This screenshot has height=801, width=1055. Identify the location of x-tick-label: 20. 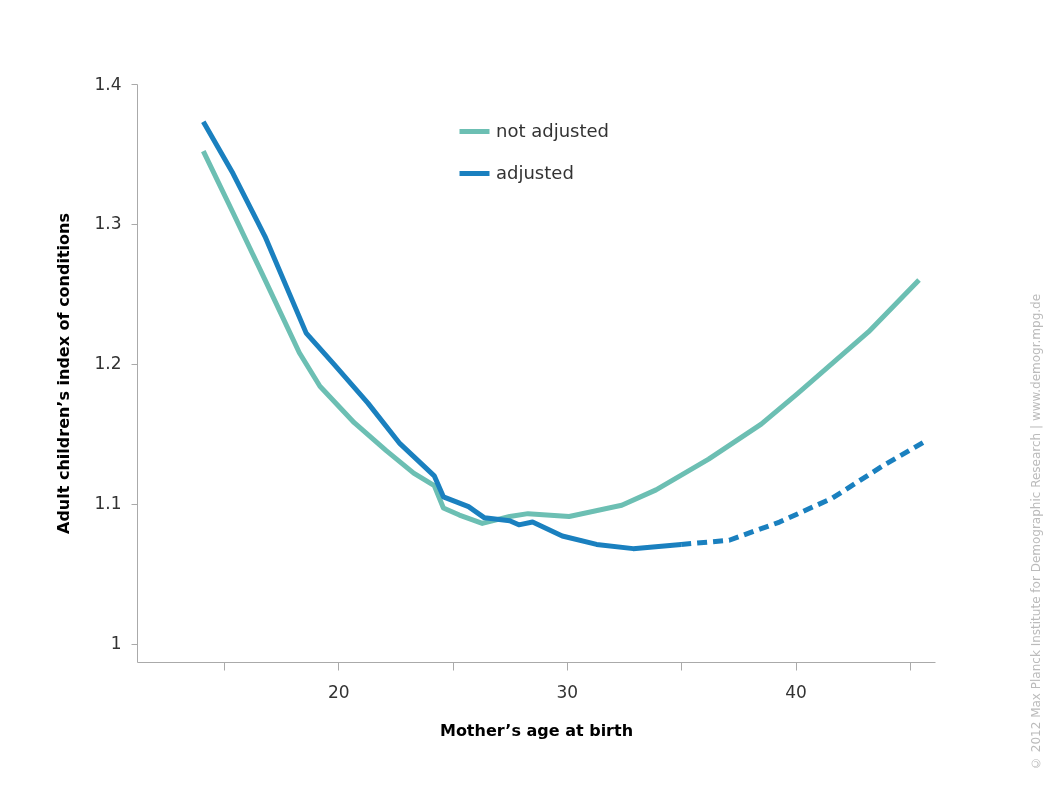
(338, 691).